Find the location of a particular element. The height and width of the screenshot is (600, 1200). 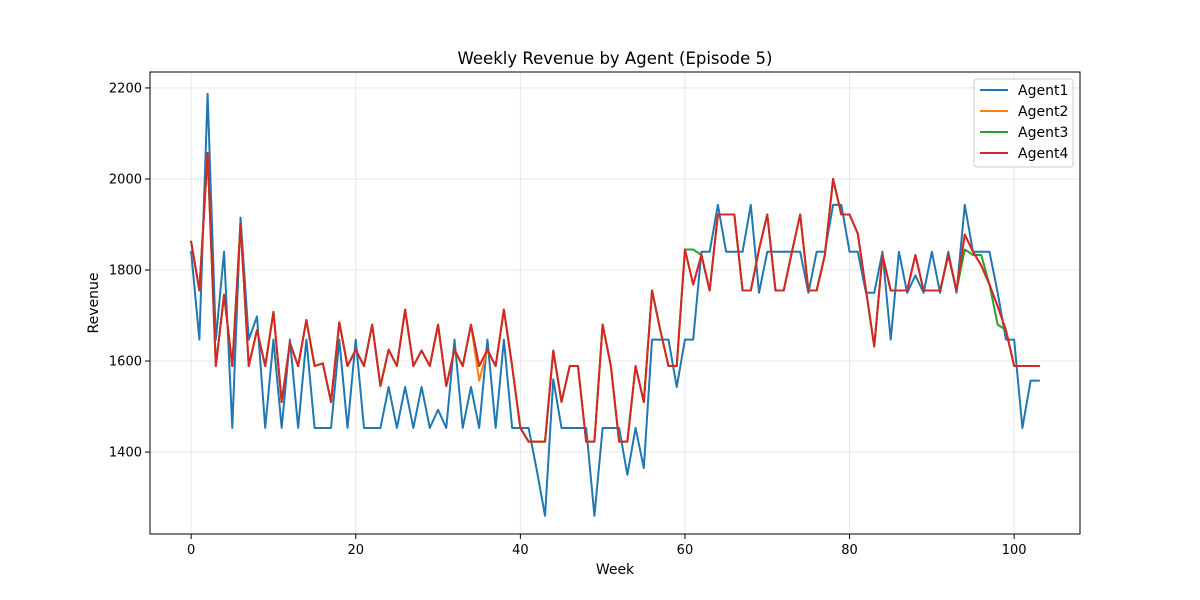

legend-label-agent2: Agent2 is located at coordinates (1043, 112).